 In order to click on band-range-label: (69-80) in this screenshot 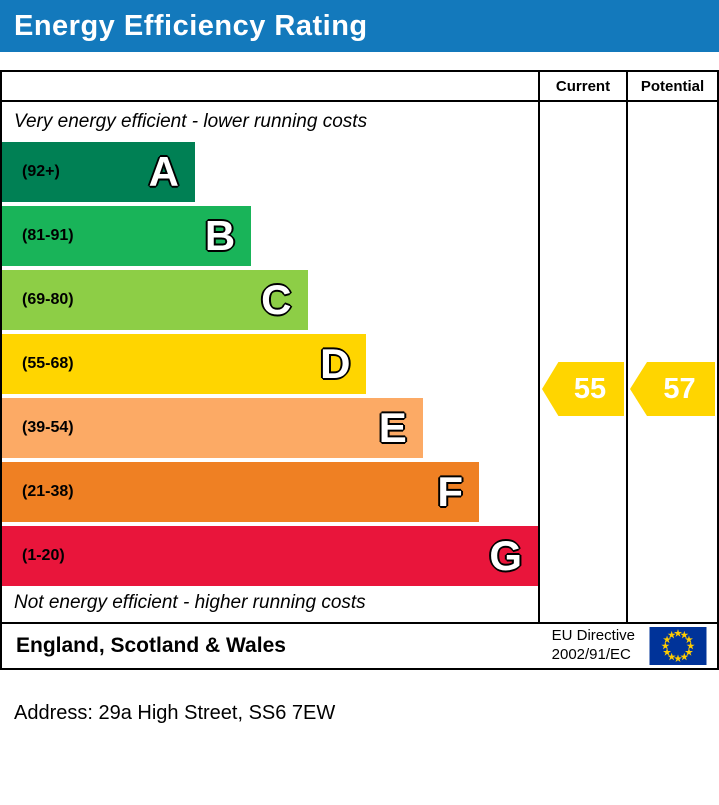, I will do `click(48, 299)`.